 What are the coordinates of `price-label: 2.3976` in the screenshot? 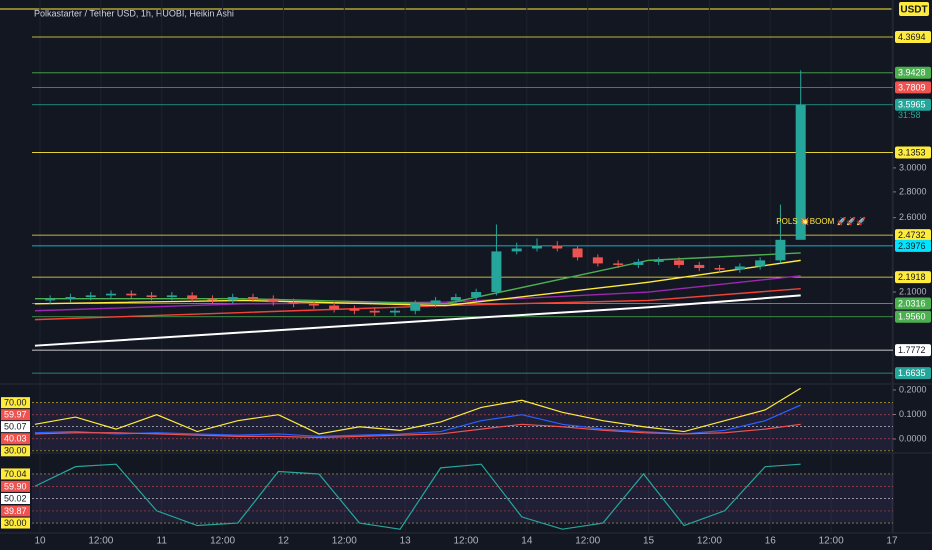 It's located at (912, 246).